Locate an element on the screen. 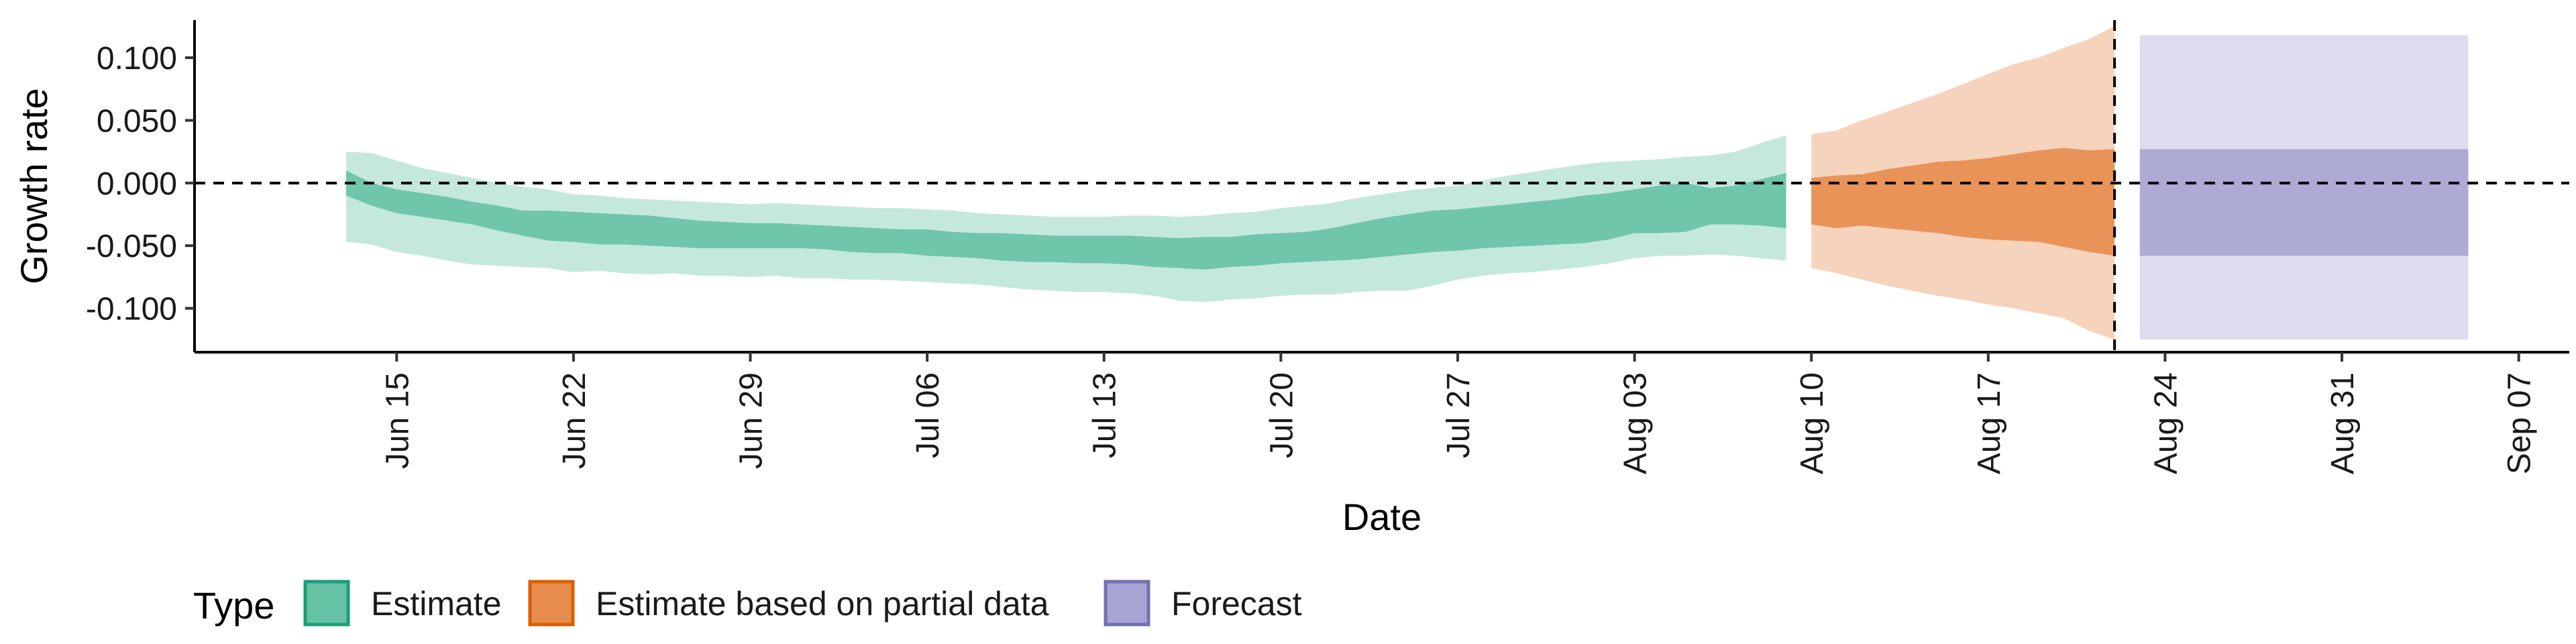 The height and width of the screenshot is (644, 2576). x-tick-label: Aug 17 is located at coordinates (1989, 423).